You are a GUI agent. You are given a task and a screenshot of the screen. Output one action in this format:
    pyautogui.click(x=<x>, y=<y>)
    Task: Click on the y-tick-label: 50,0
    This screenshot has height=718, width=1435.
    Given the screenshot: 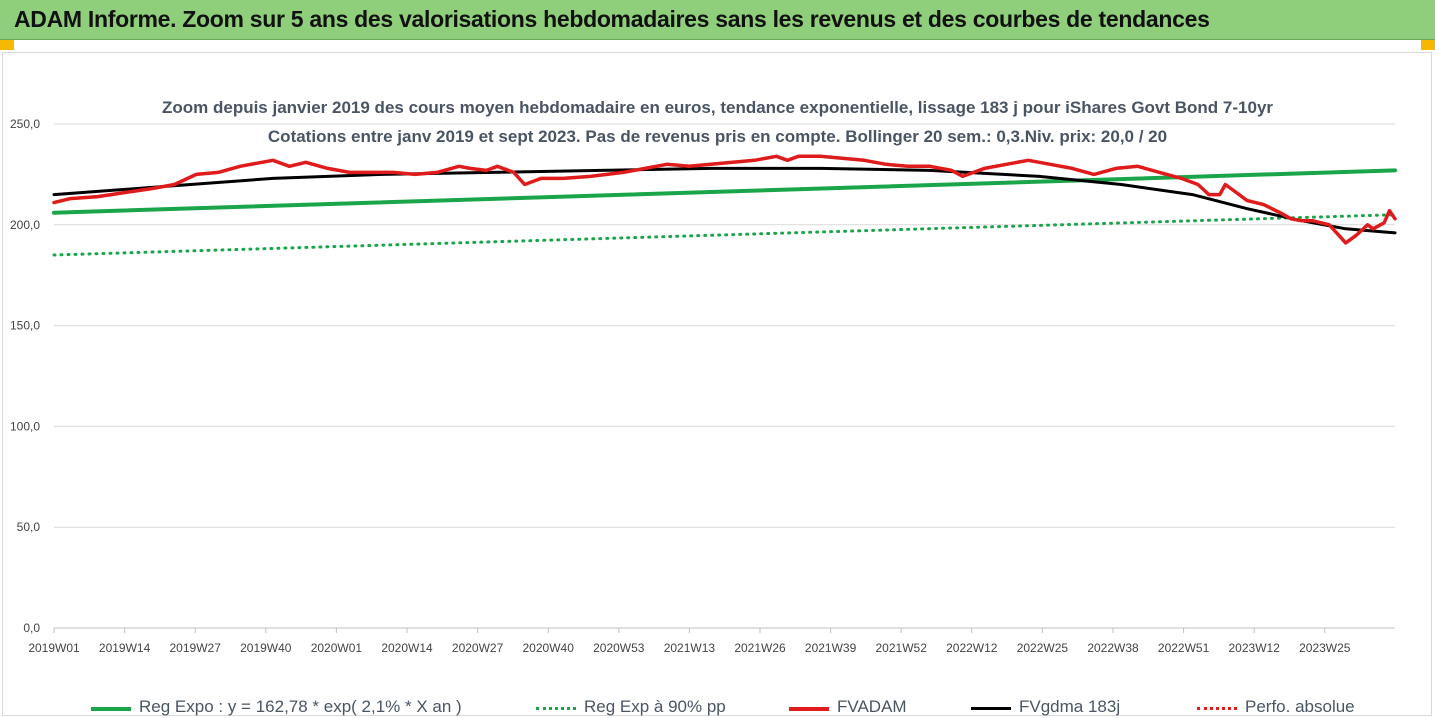 What is the action you would take?
    pyautogui.click(x=29, y=527)
    